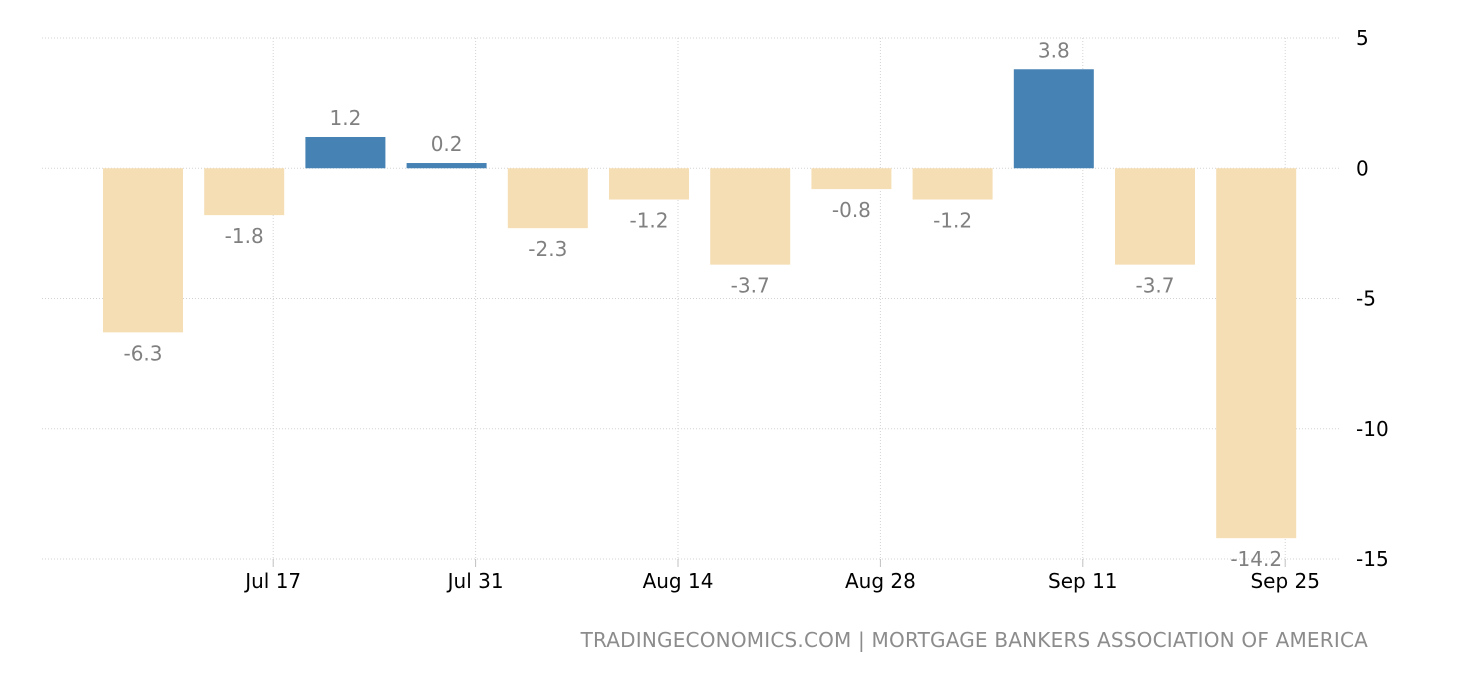 The height and width of the screenshot is (682, 1484). What do you see at coordinates (1362, 38) in the screenshot?
I see `y-tick-label: 5` at bounding box center [1362, 38].